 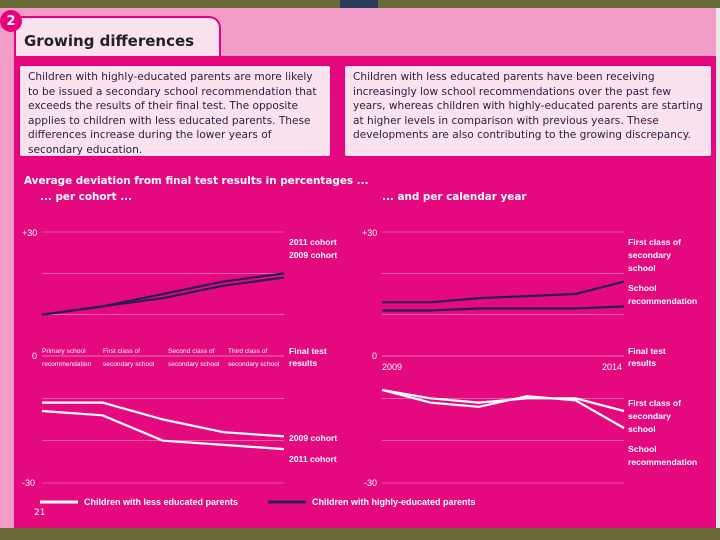 I want to click on top-bar-segment, so click(x=359, y=4).